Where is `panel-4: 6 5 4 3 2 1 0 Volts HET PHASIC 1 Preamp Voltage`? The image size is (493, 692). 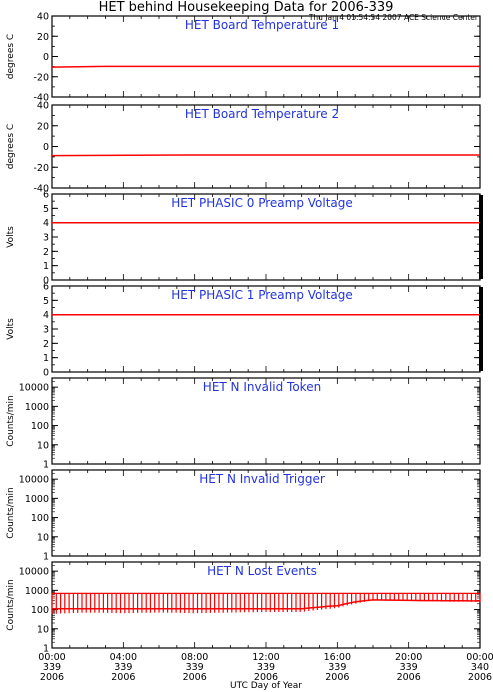
panel-4: 6 5 4 3 2 1 0 Volts HET PHASIC 1 Preamp Voltage is located at coordinates (244, 330).